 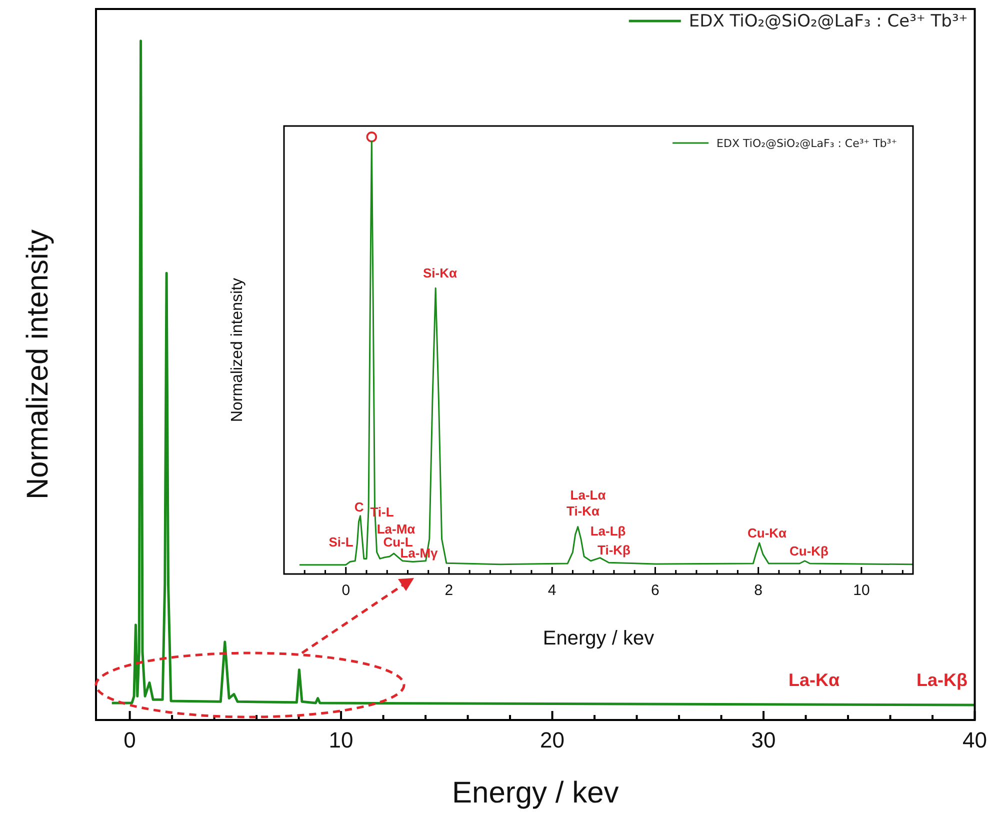 What do you see at coordinates (608, 531) in the screenshot?
I see `annotation: La-Lβ` at bounding box center [608, 531].